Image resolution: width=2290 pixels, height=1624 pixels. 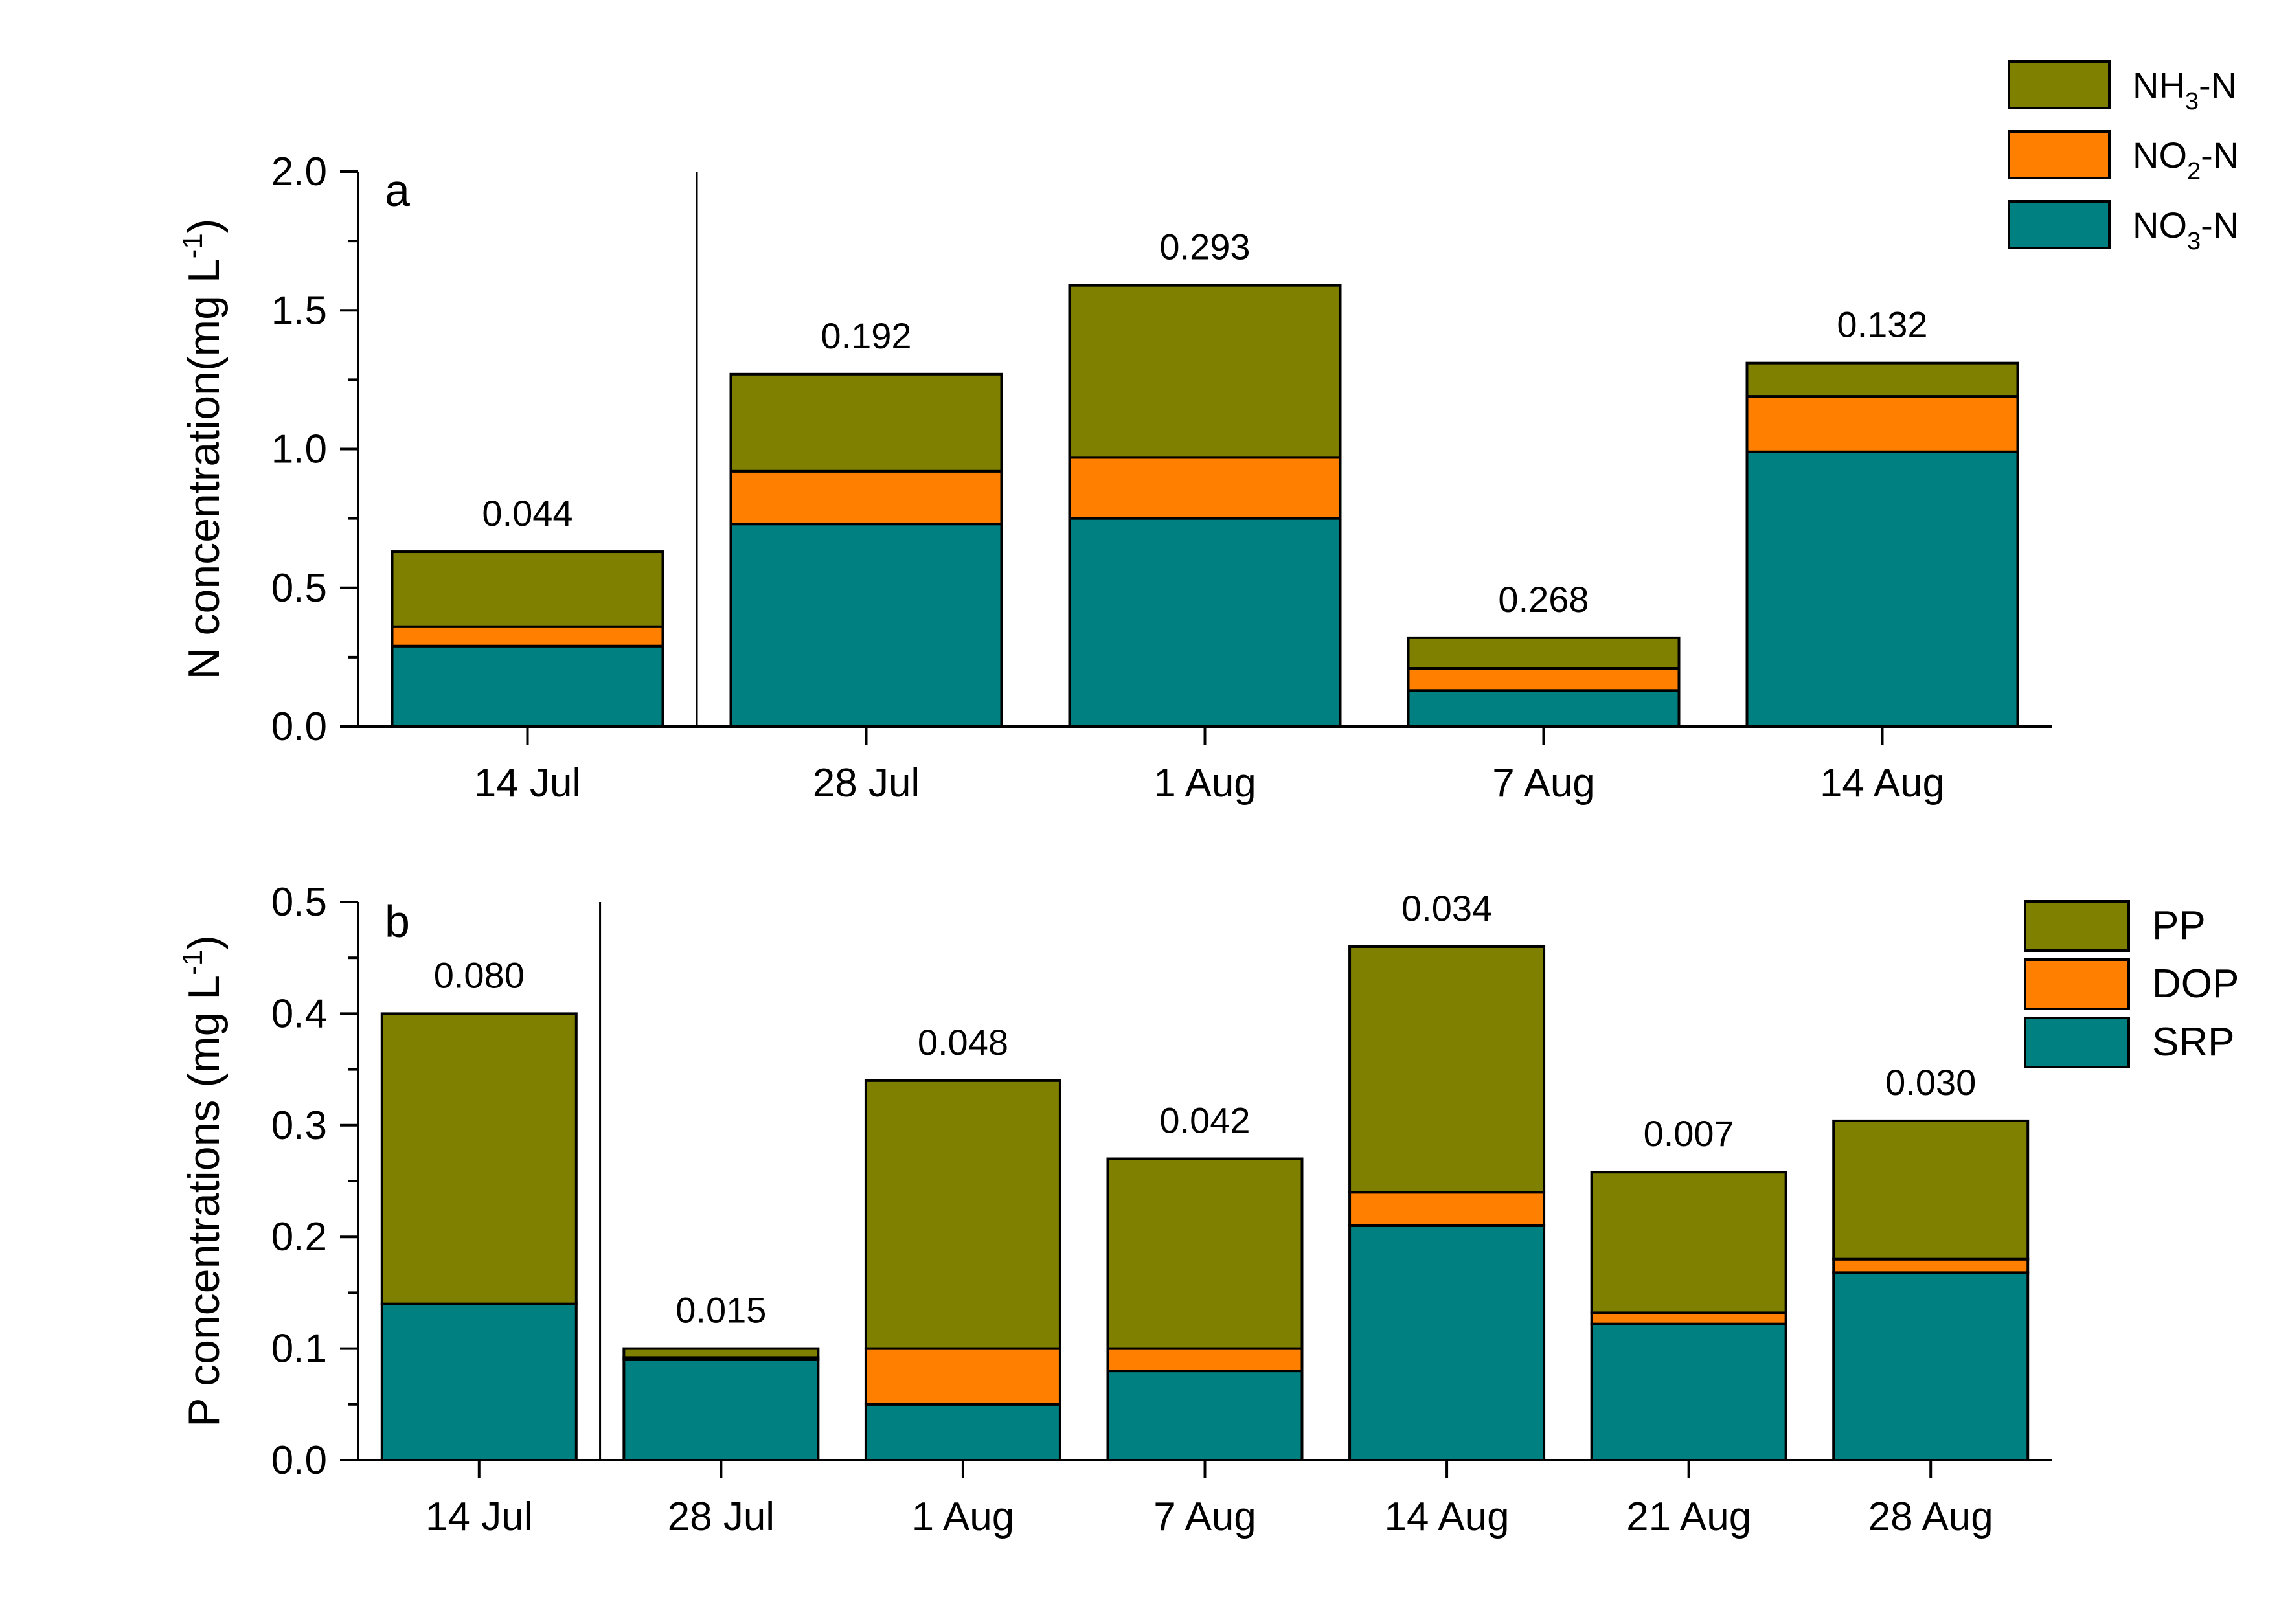 I want to click on panel-b-bar-28-jul-srp, so click(x=721, y=1410).